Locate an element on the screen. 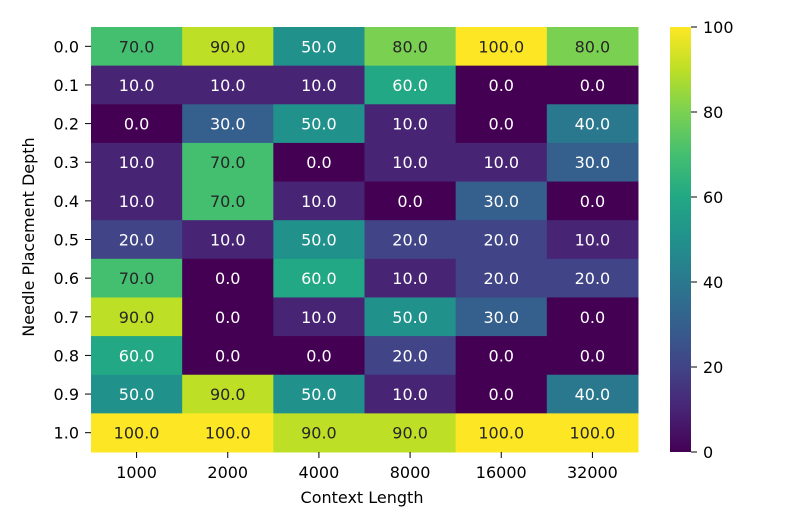 This screenshot has width=793, height=529. cell-value-label: 40.0 is located at coordinates (593, 124).